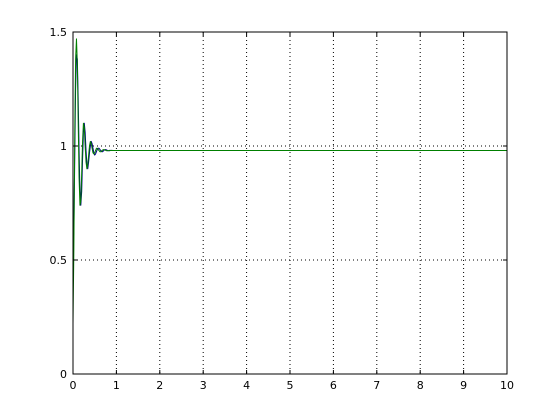 Image resolution: width=560 pixels, height=420 pixels. What do you see at coordinates (59, 260) in the screenshot?
I see `y-tick-label: 0.5` at bounding box center [59, 260].